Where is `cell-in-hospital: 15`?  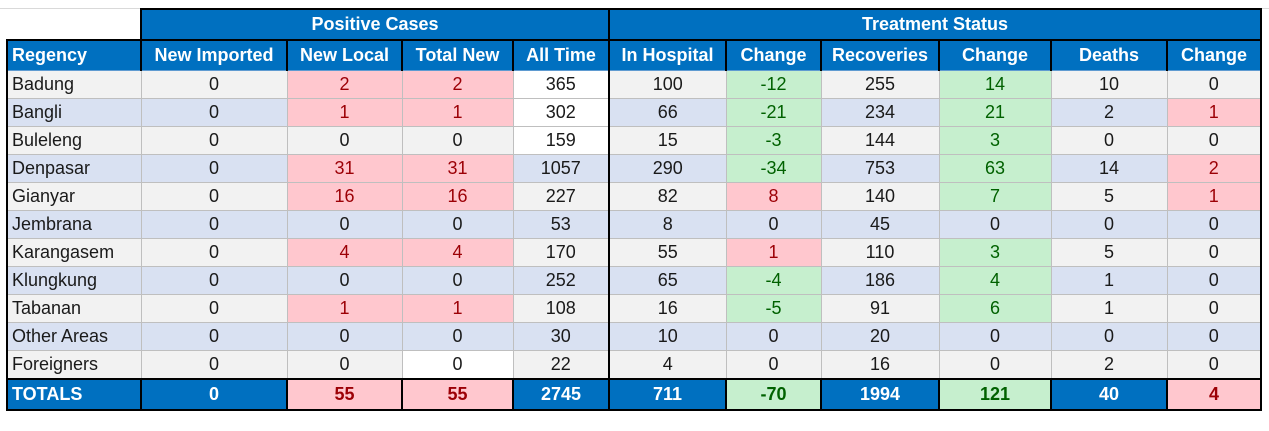 cell-in-hospital: 15 is located at coordinates (667, 140).